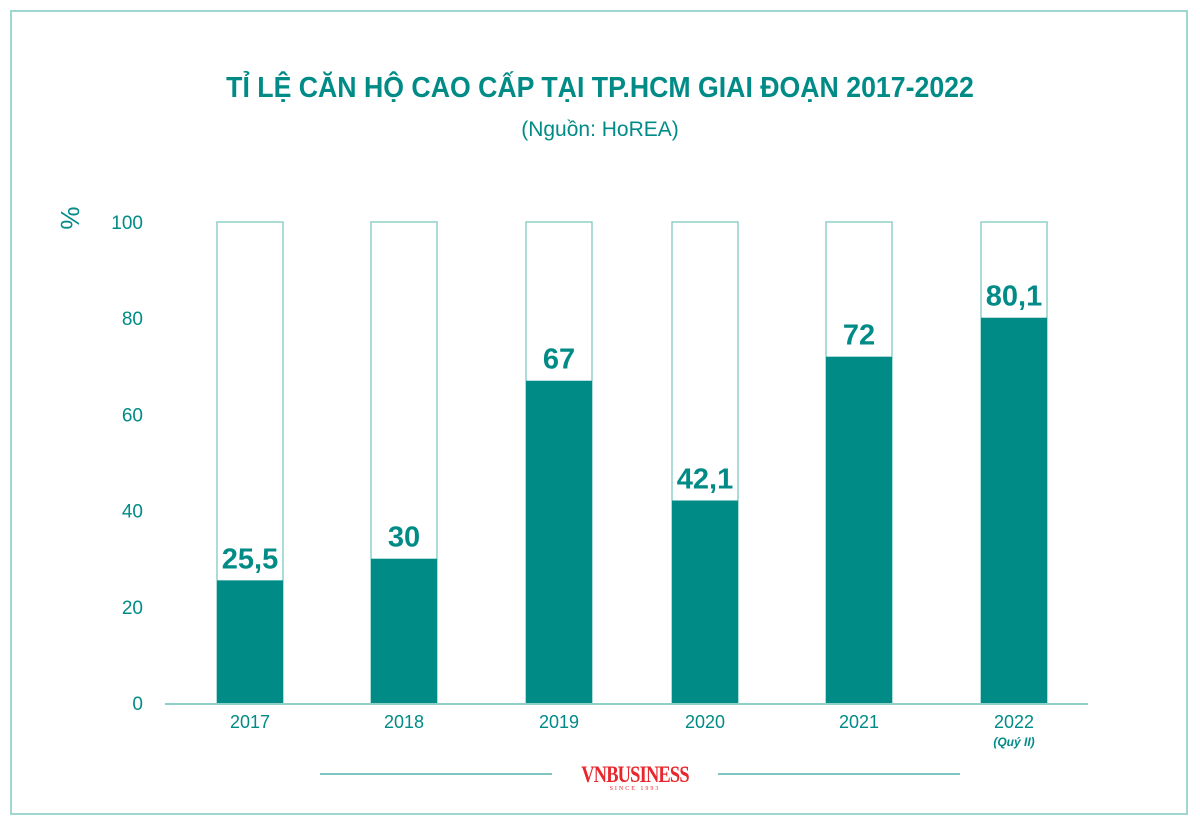  Describe the element at coordinates (859, 336) in the screenshot. I see `data-label: 72` at that location.